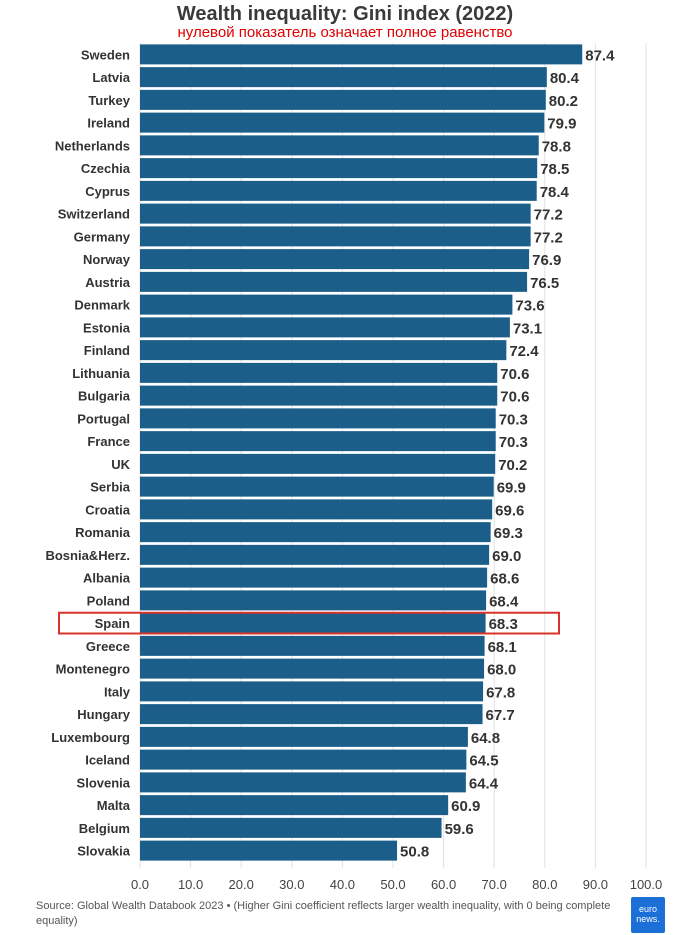  What do you see at coordinates (459, 829) in the screenshot?
I see `value-label: 59.6` at bounding box center [459, 829].